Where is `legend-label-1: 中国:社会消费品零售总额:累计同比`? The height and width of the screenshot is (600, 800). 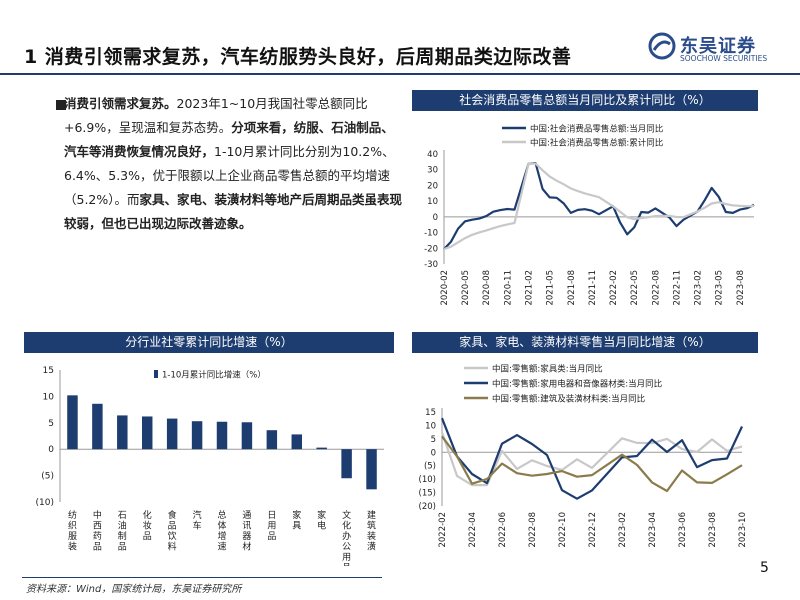
legend-label-1: 中国:社会消费品零售总额:累计同比 is located at coordinates (596, 143).